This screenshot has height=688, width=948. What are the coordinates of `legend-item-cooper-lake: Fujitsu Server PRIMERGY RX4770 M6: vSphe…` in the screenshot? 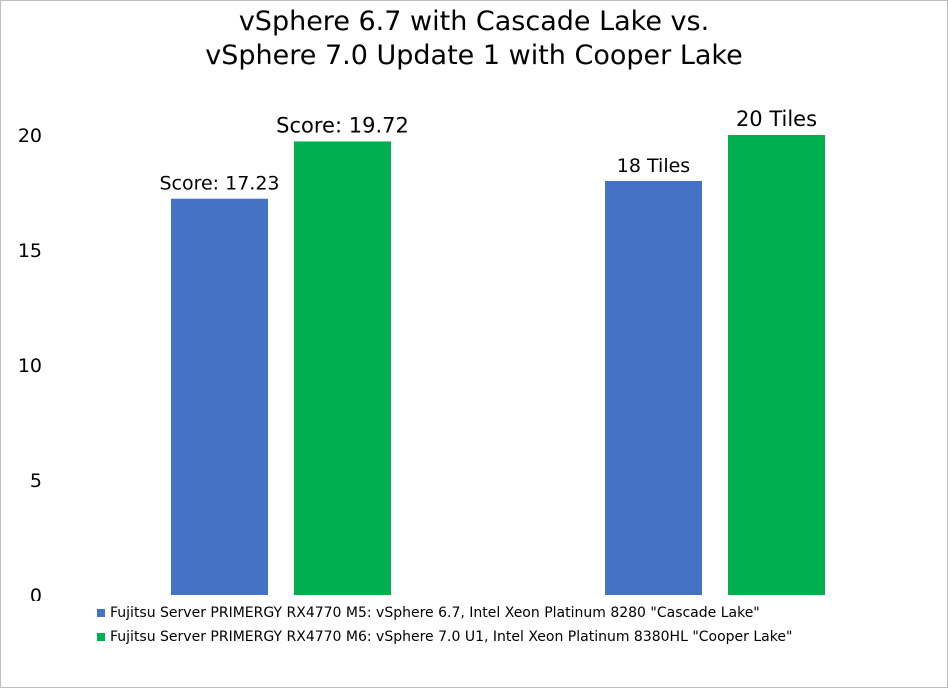 It's located at (444, 637).